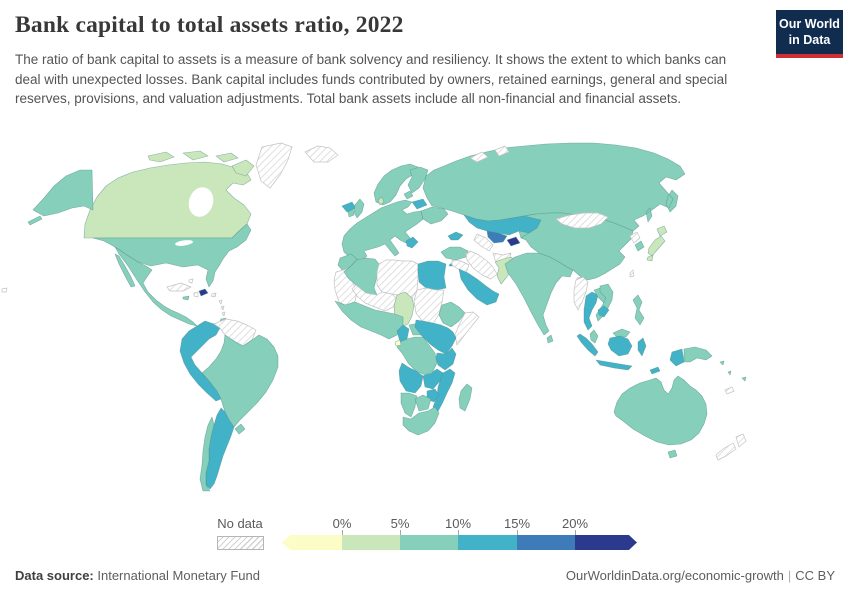 The height and width of the screenshot is (600, 850). What do you see at coordinates (240, 429) in the screenshot?
I see `map-region-uruguay` at bounding box center [240, 429].